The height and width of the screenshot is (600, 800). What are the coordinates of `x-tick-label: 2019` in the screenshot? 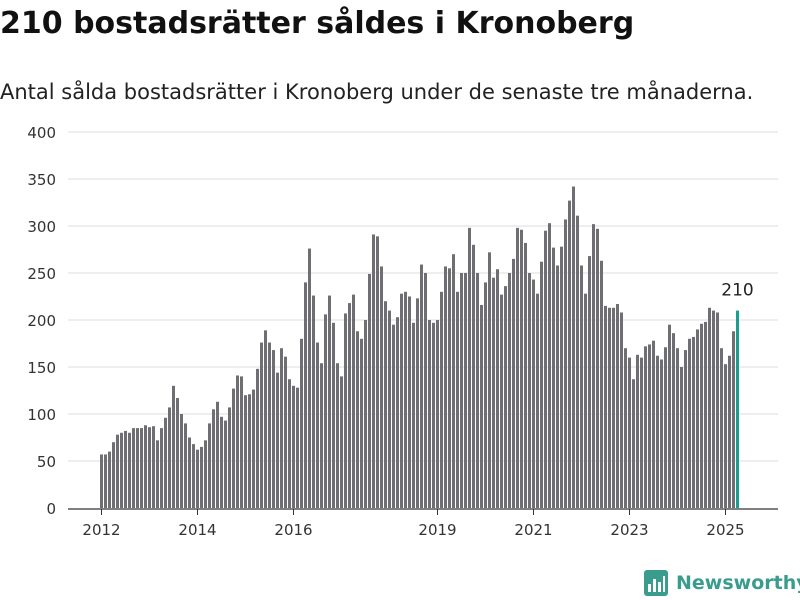 It's located at (437, 530).